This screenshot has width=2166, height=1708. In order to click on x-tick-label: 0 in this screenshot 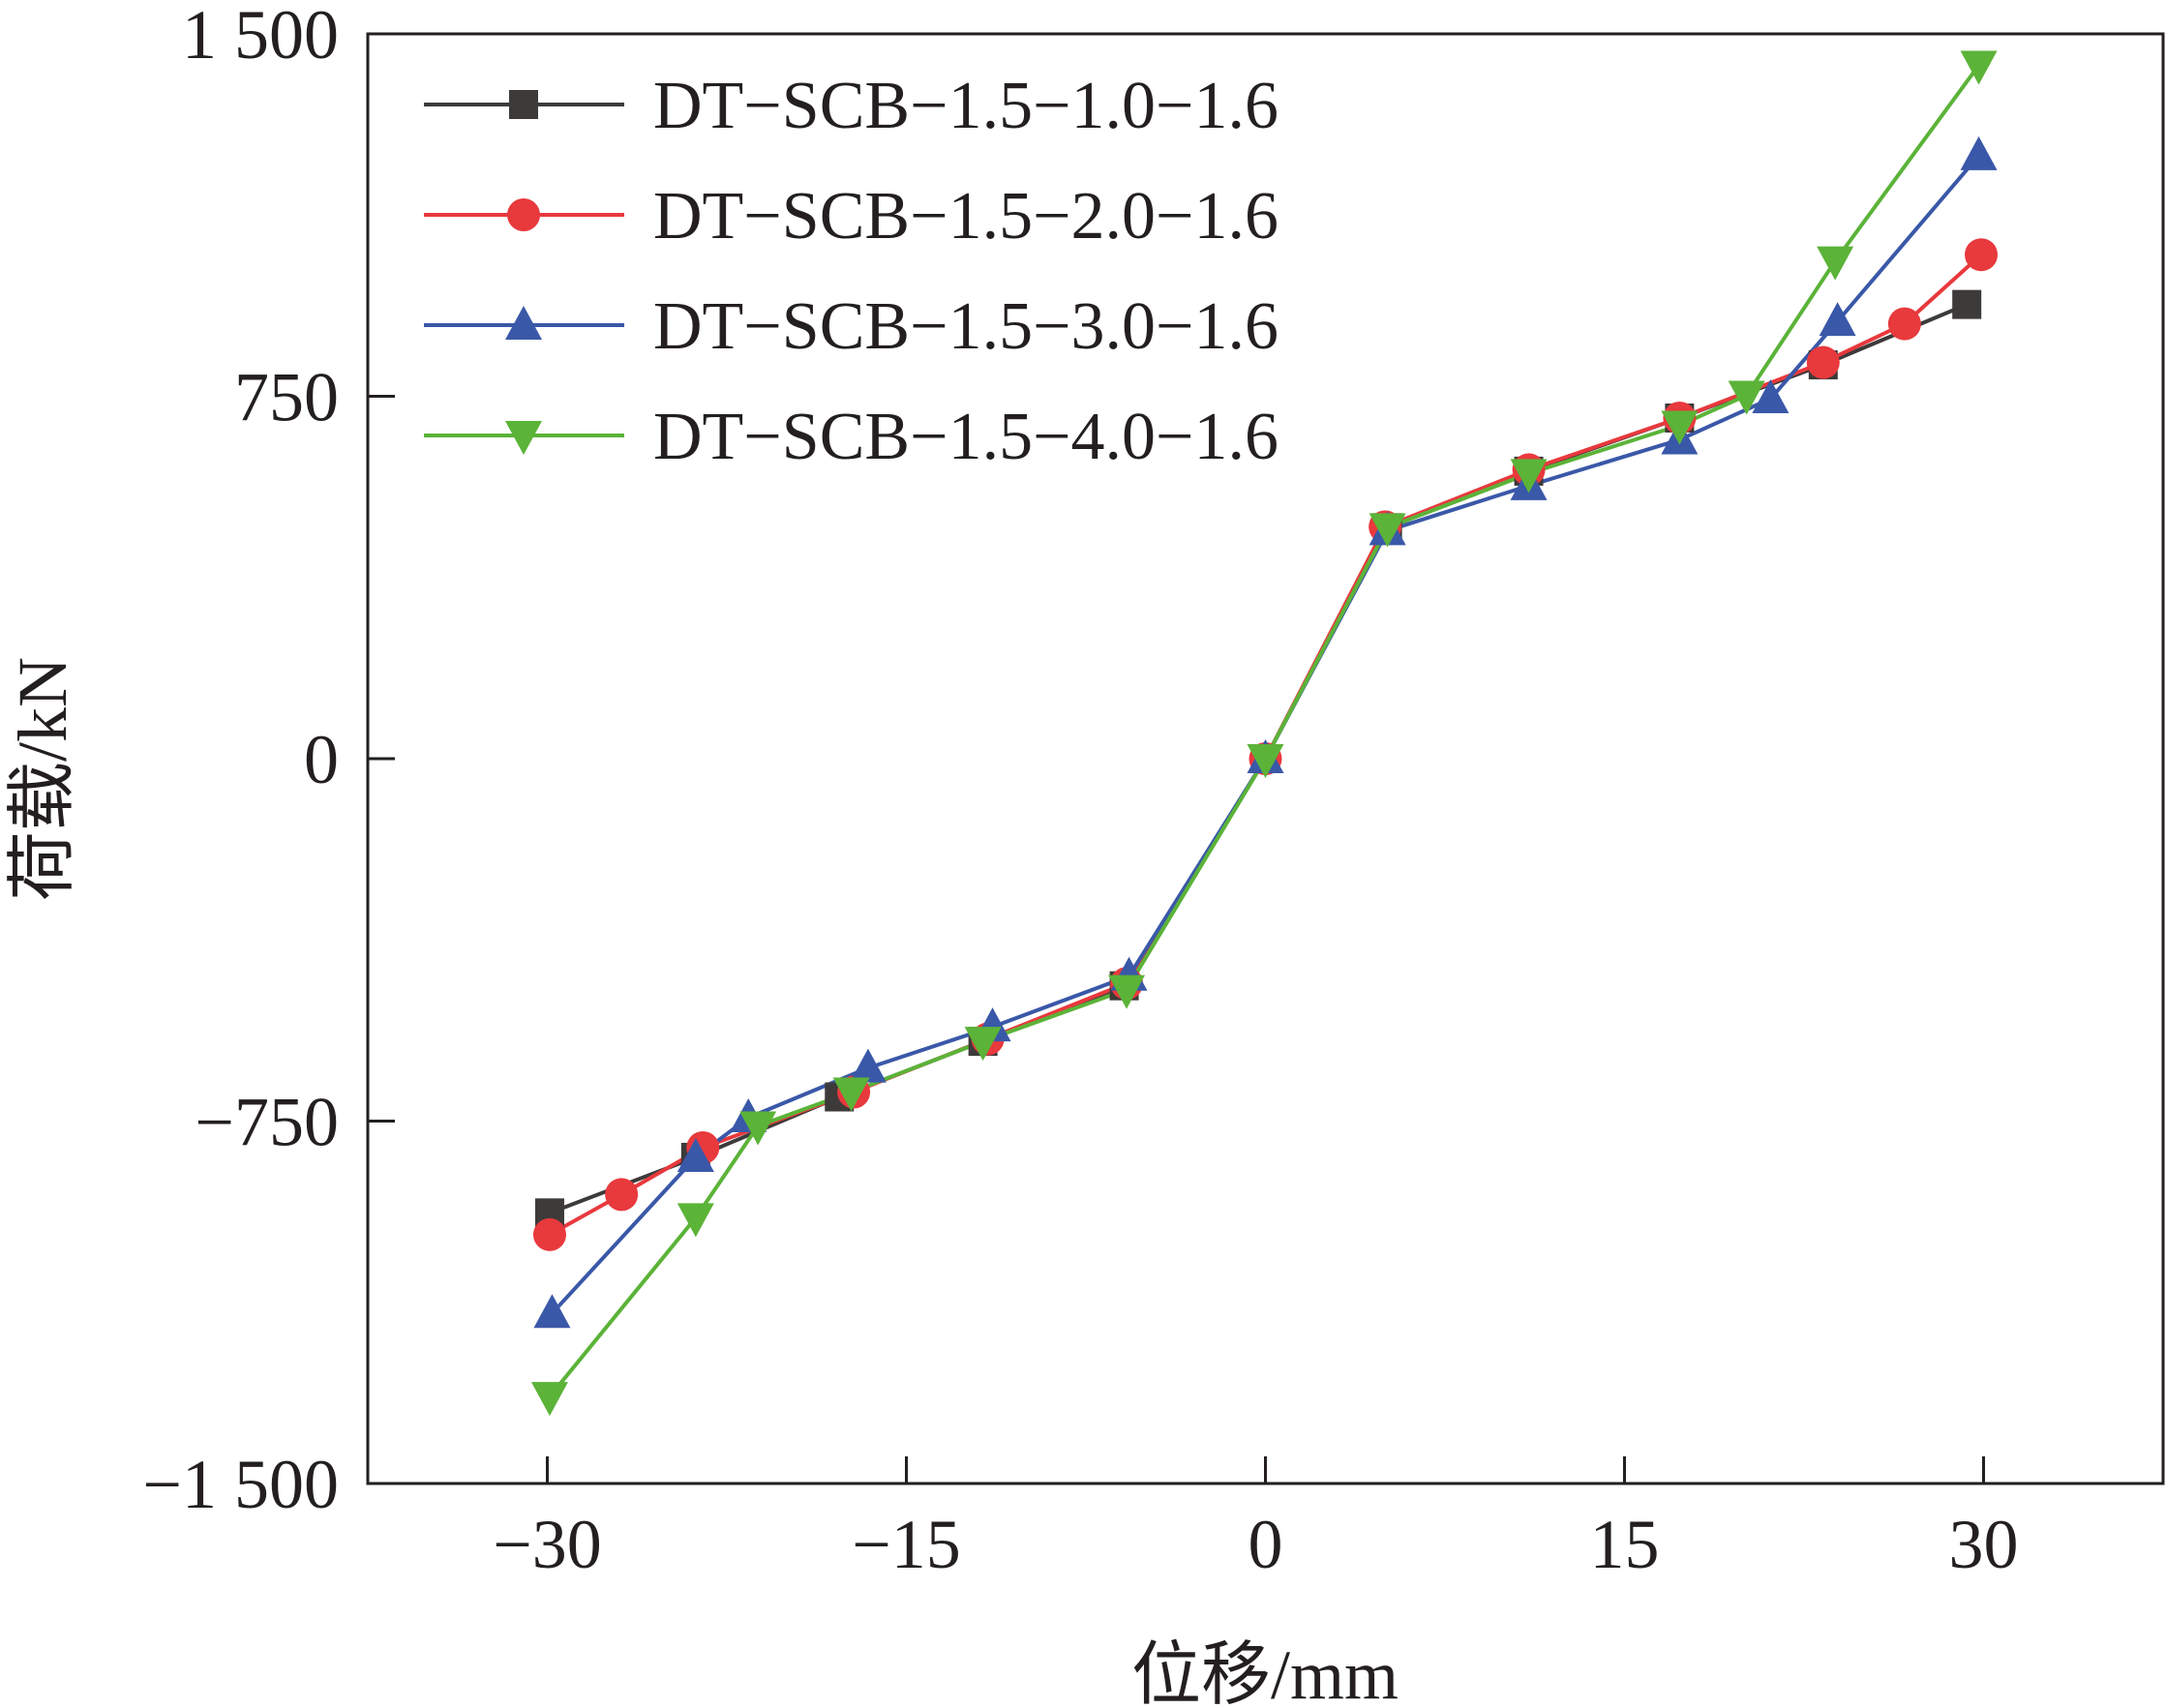, I will do `click(1265, 1545)`.